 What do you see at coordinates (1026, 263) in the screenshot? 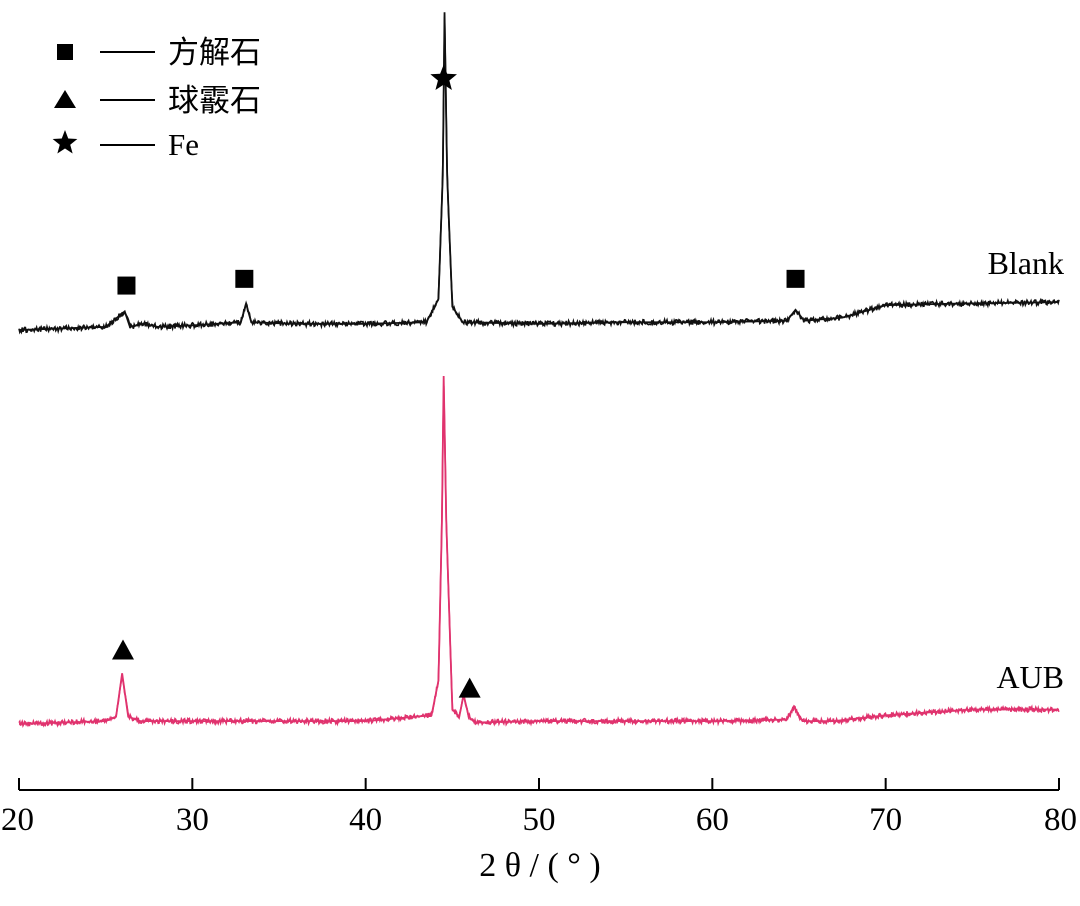
I see `series-label-blank: Blank` at bounding box center [1026, 263].